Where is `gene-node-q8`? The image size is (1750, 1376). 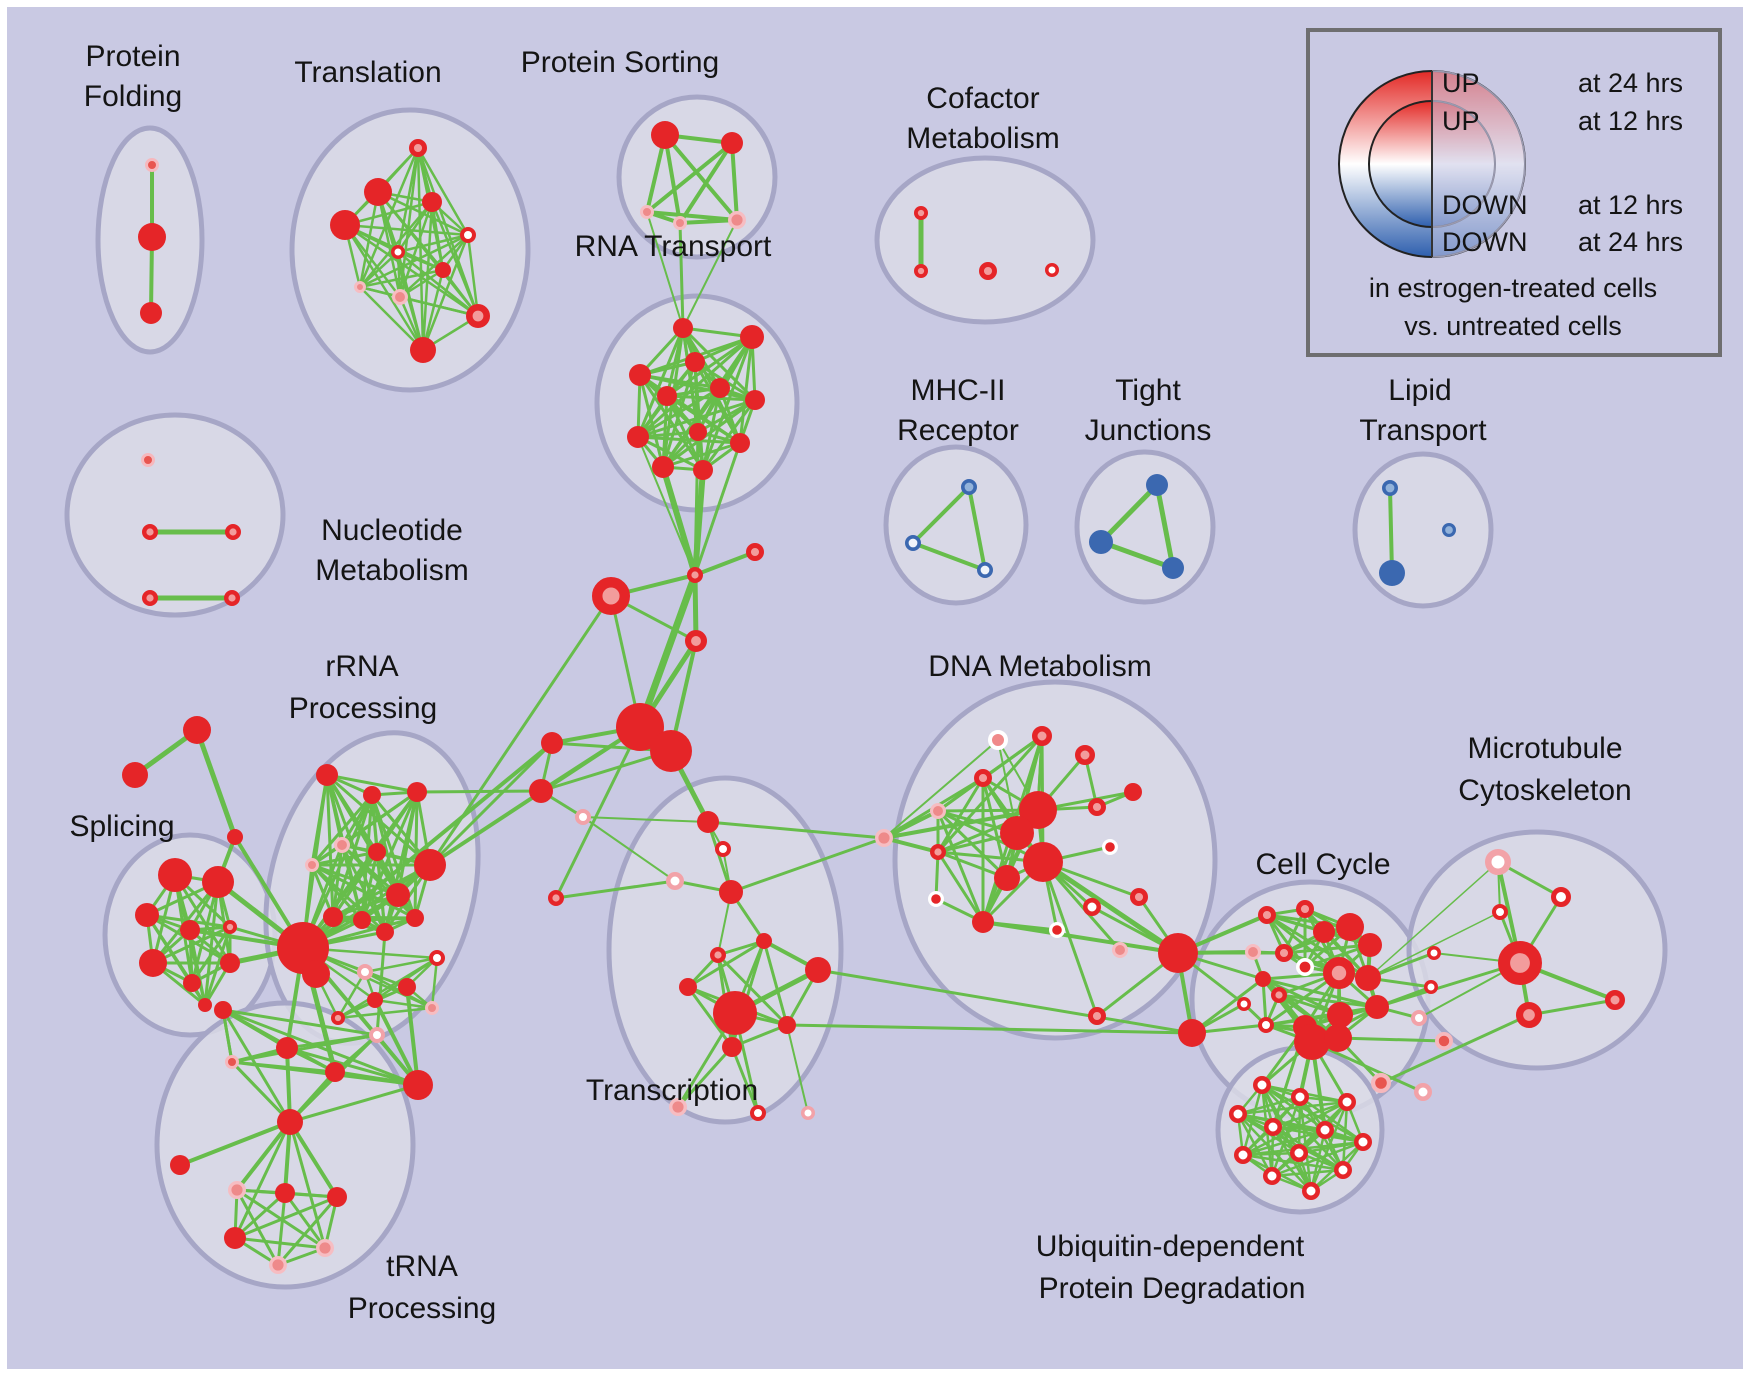 gene-node-q8 is located at coordinates (180, 1165).